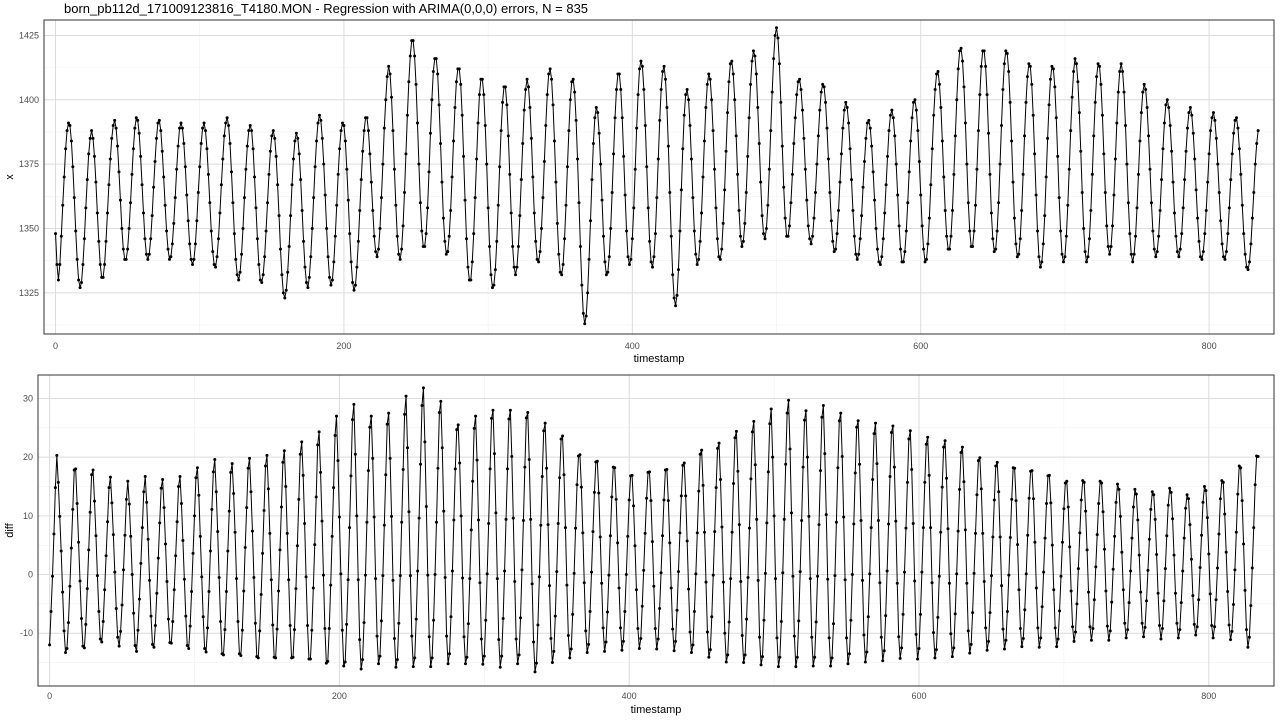  Describe the element at coordinates (55, 346) in the screenshot. I see `x-tick-label: 0` at that location.